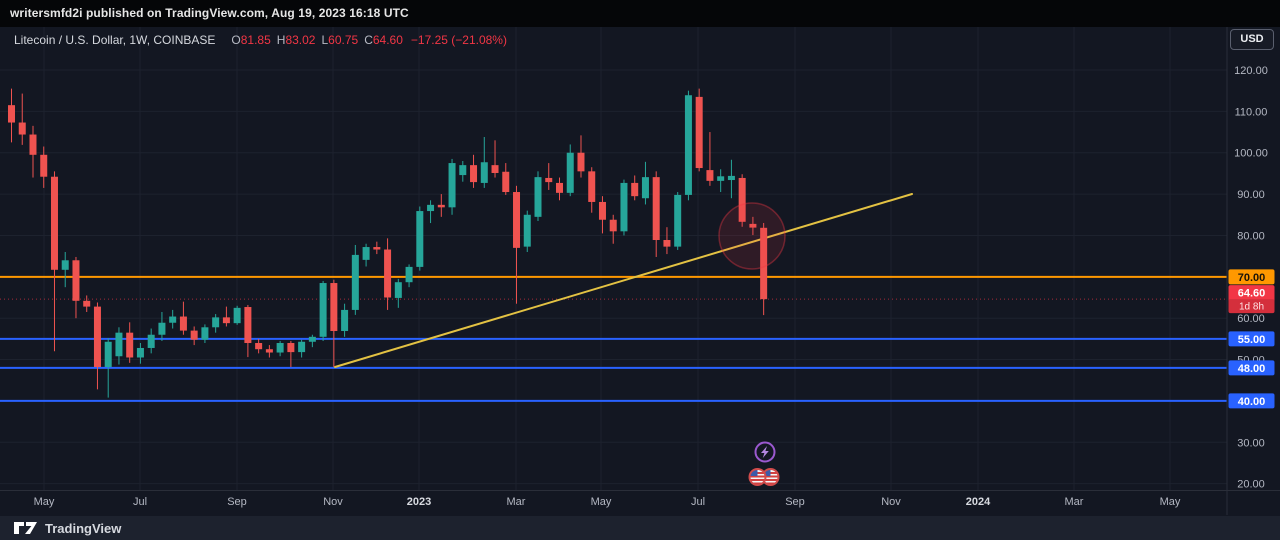  What do you see at coordinates (765, 452) in the screenshot?
I see `lightning-event-icon` at bounding box center [765, 452].